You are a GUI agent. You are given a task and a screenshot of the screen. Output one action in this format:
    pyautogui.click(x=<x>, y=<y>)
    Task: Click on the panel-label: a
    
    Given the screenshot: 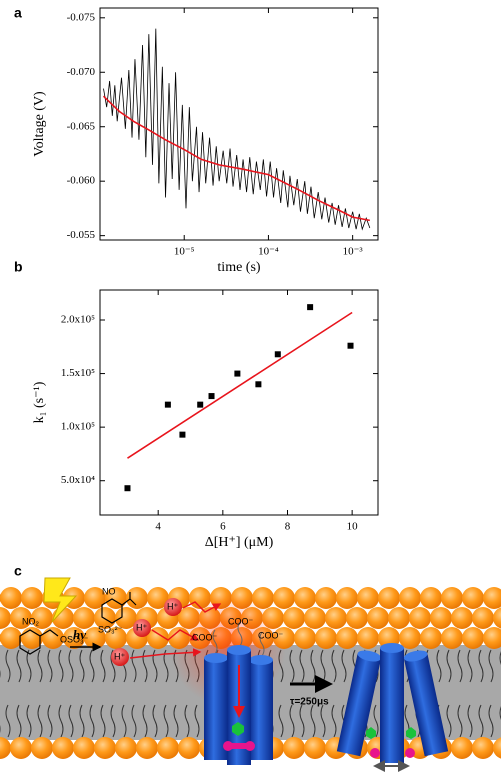 What is the action you would take?
    pyautogui.click(x=18, y=13)
    